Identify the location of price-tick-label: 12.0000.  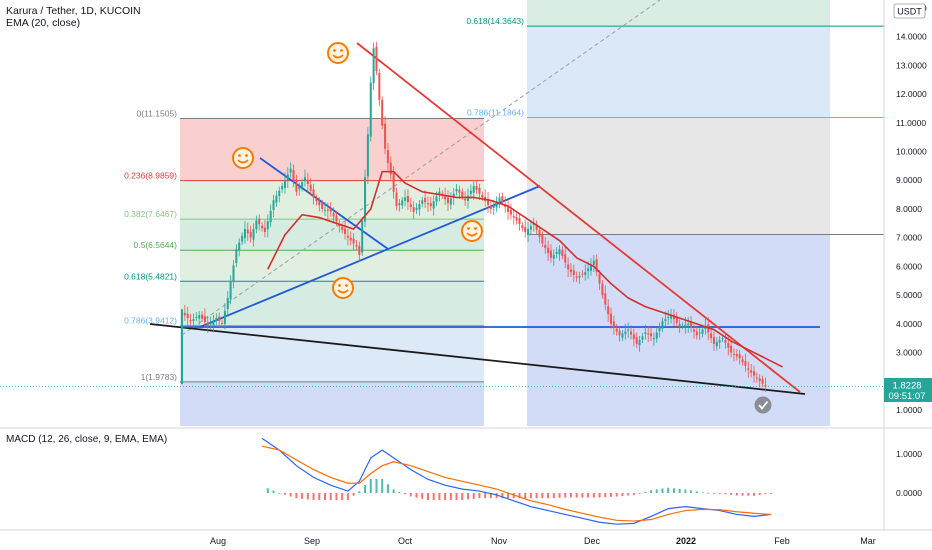
(911, 94).